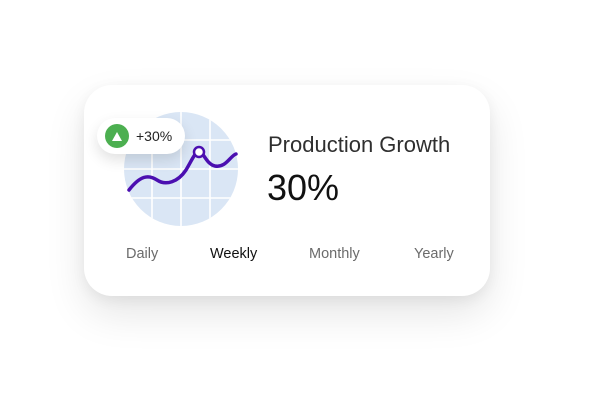 The width and height of the screenshot is (595, 401). I want to click on tab-weekly: Weekly, so click(234, 254).